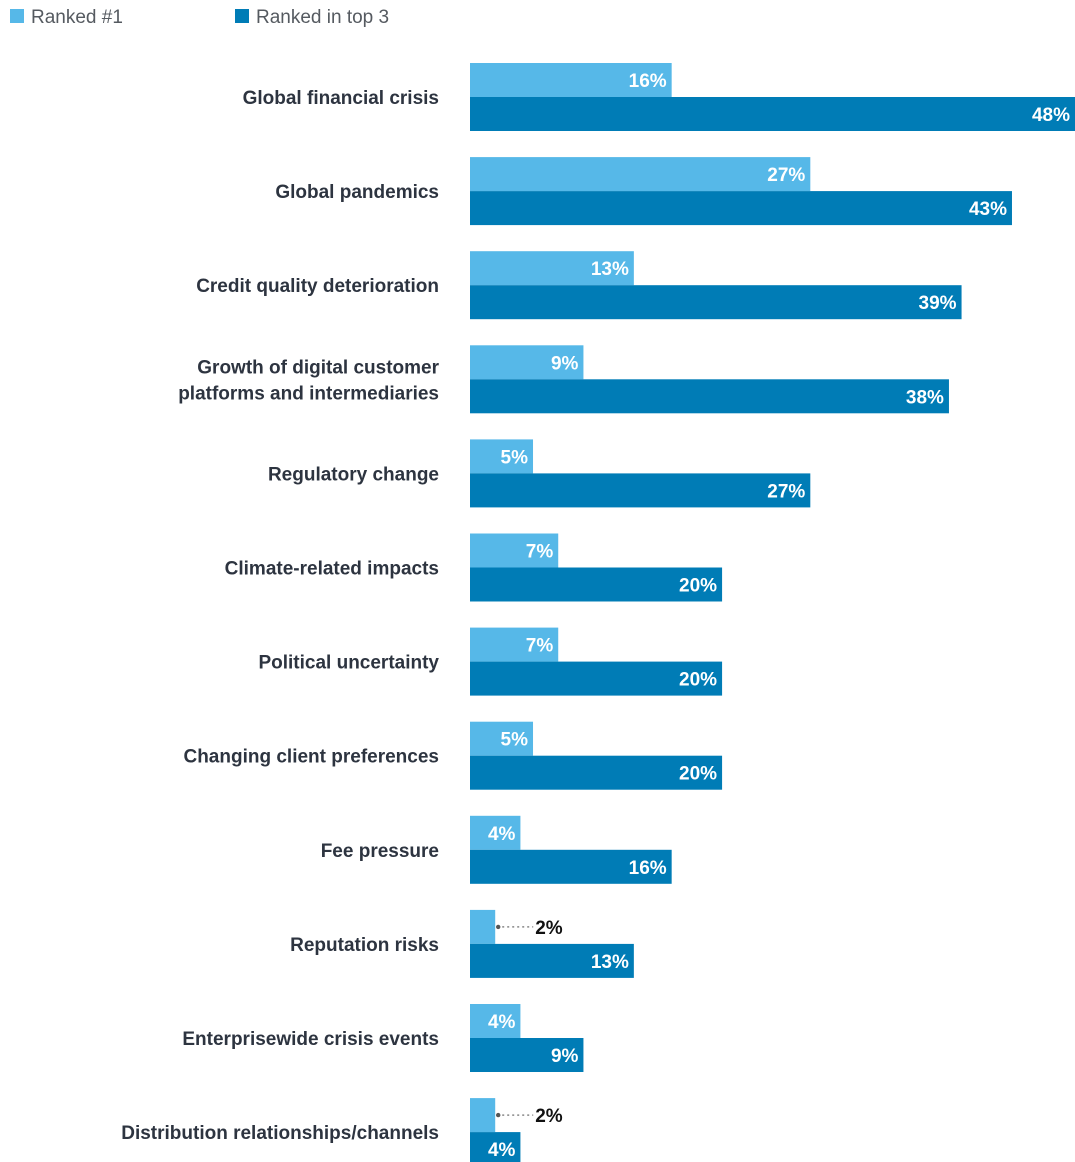 Image resolution: width=1075 pixels, height=1162 pixels. What do you see at coordinates (380, 851) in the screenshot?
I see `category-label-9: Fee pressure` at bounding box center [380, 851].